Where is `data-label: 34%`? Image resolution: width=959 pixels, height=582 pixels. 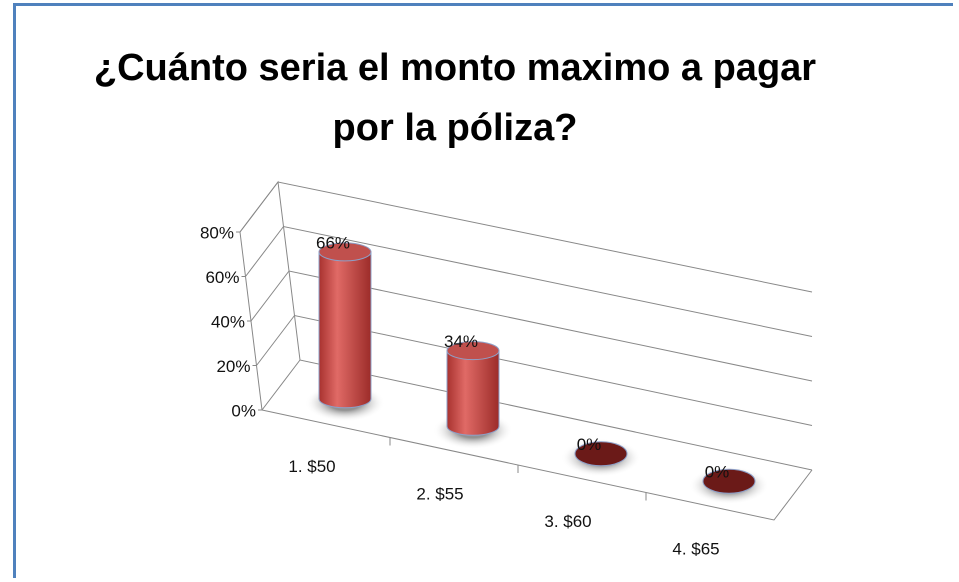
data-label: 34% is located at coordinates (461, 341).